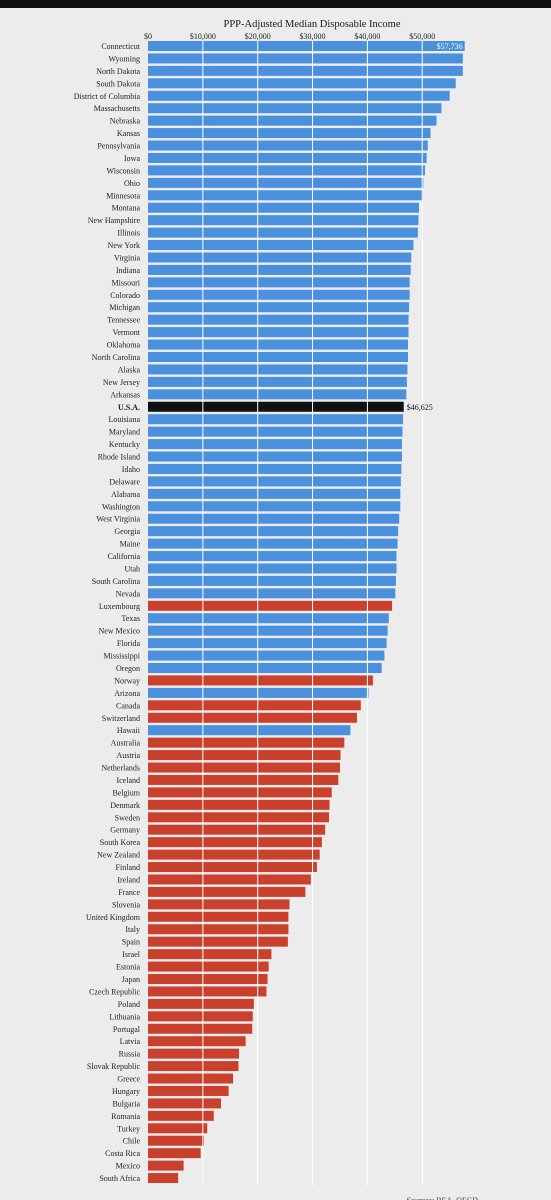 This screenshot has width=551, height=1200. I want to click on category-label: Pennsylvania, so click(118, 146).